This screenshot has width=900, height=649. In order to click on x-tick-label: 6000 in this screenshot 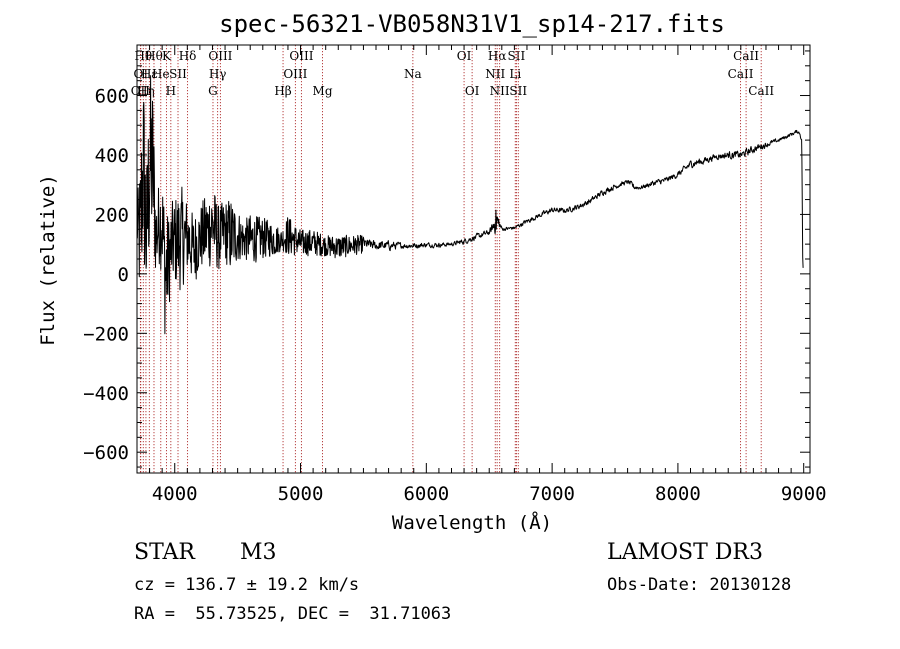, I will do `click(426, 494)`.